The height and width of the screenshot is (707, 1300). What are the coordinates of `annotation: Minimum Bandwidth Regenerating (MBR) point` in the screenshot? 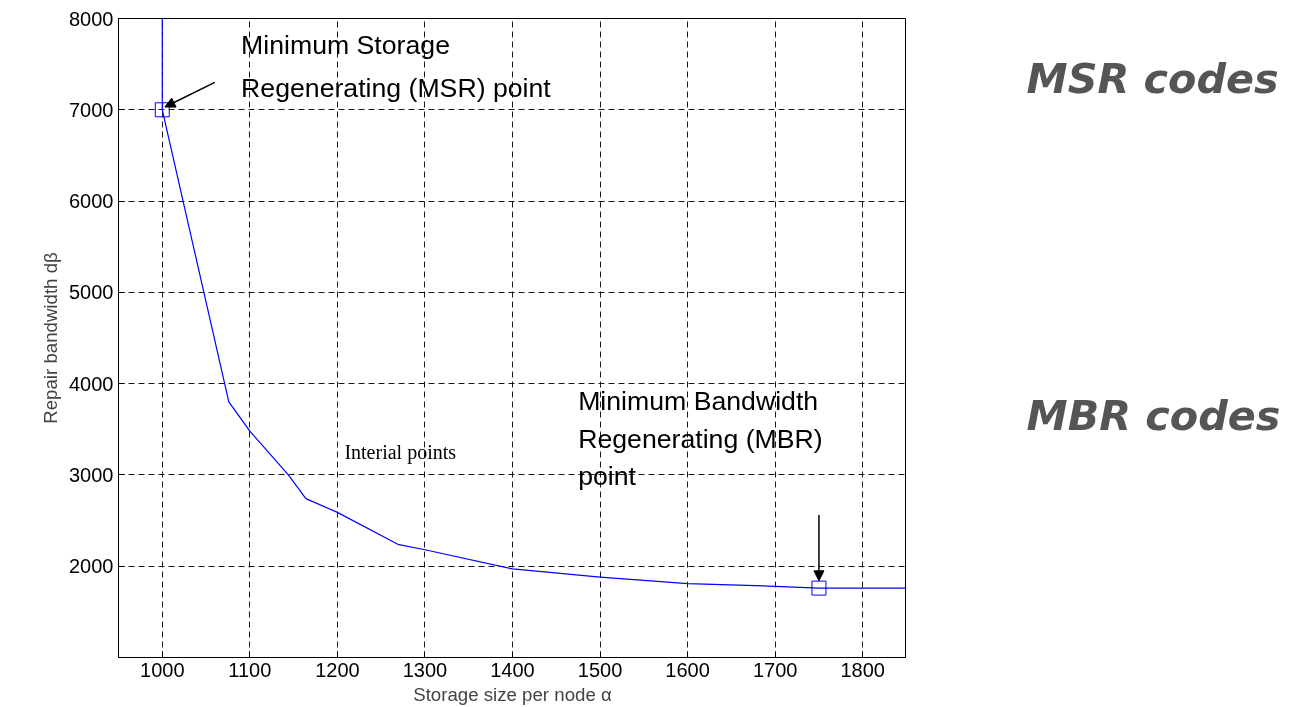 It's located at (700, 439).